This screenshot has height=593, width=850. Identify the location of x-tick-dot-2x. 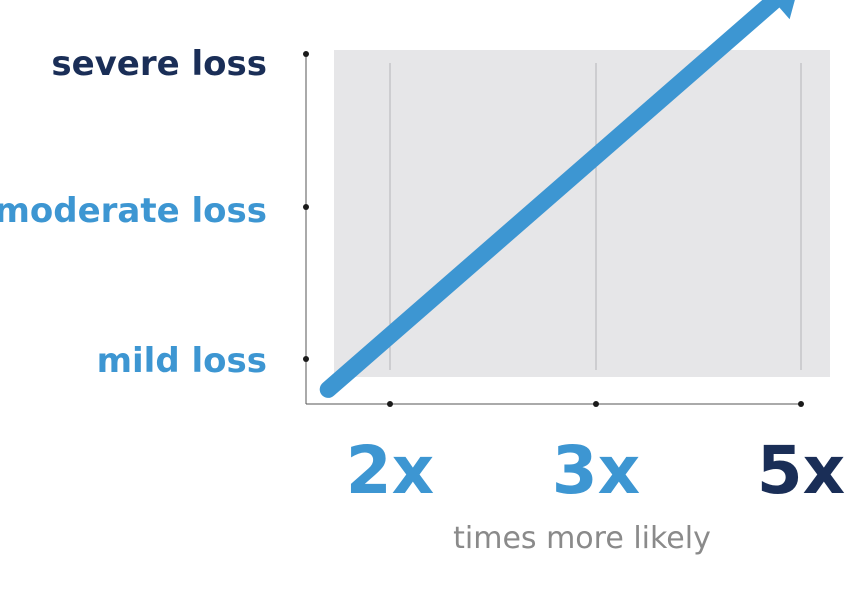
(390, 404).